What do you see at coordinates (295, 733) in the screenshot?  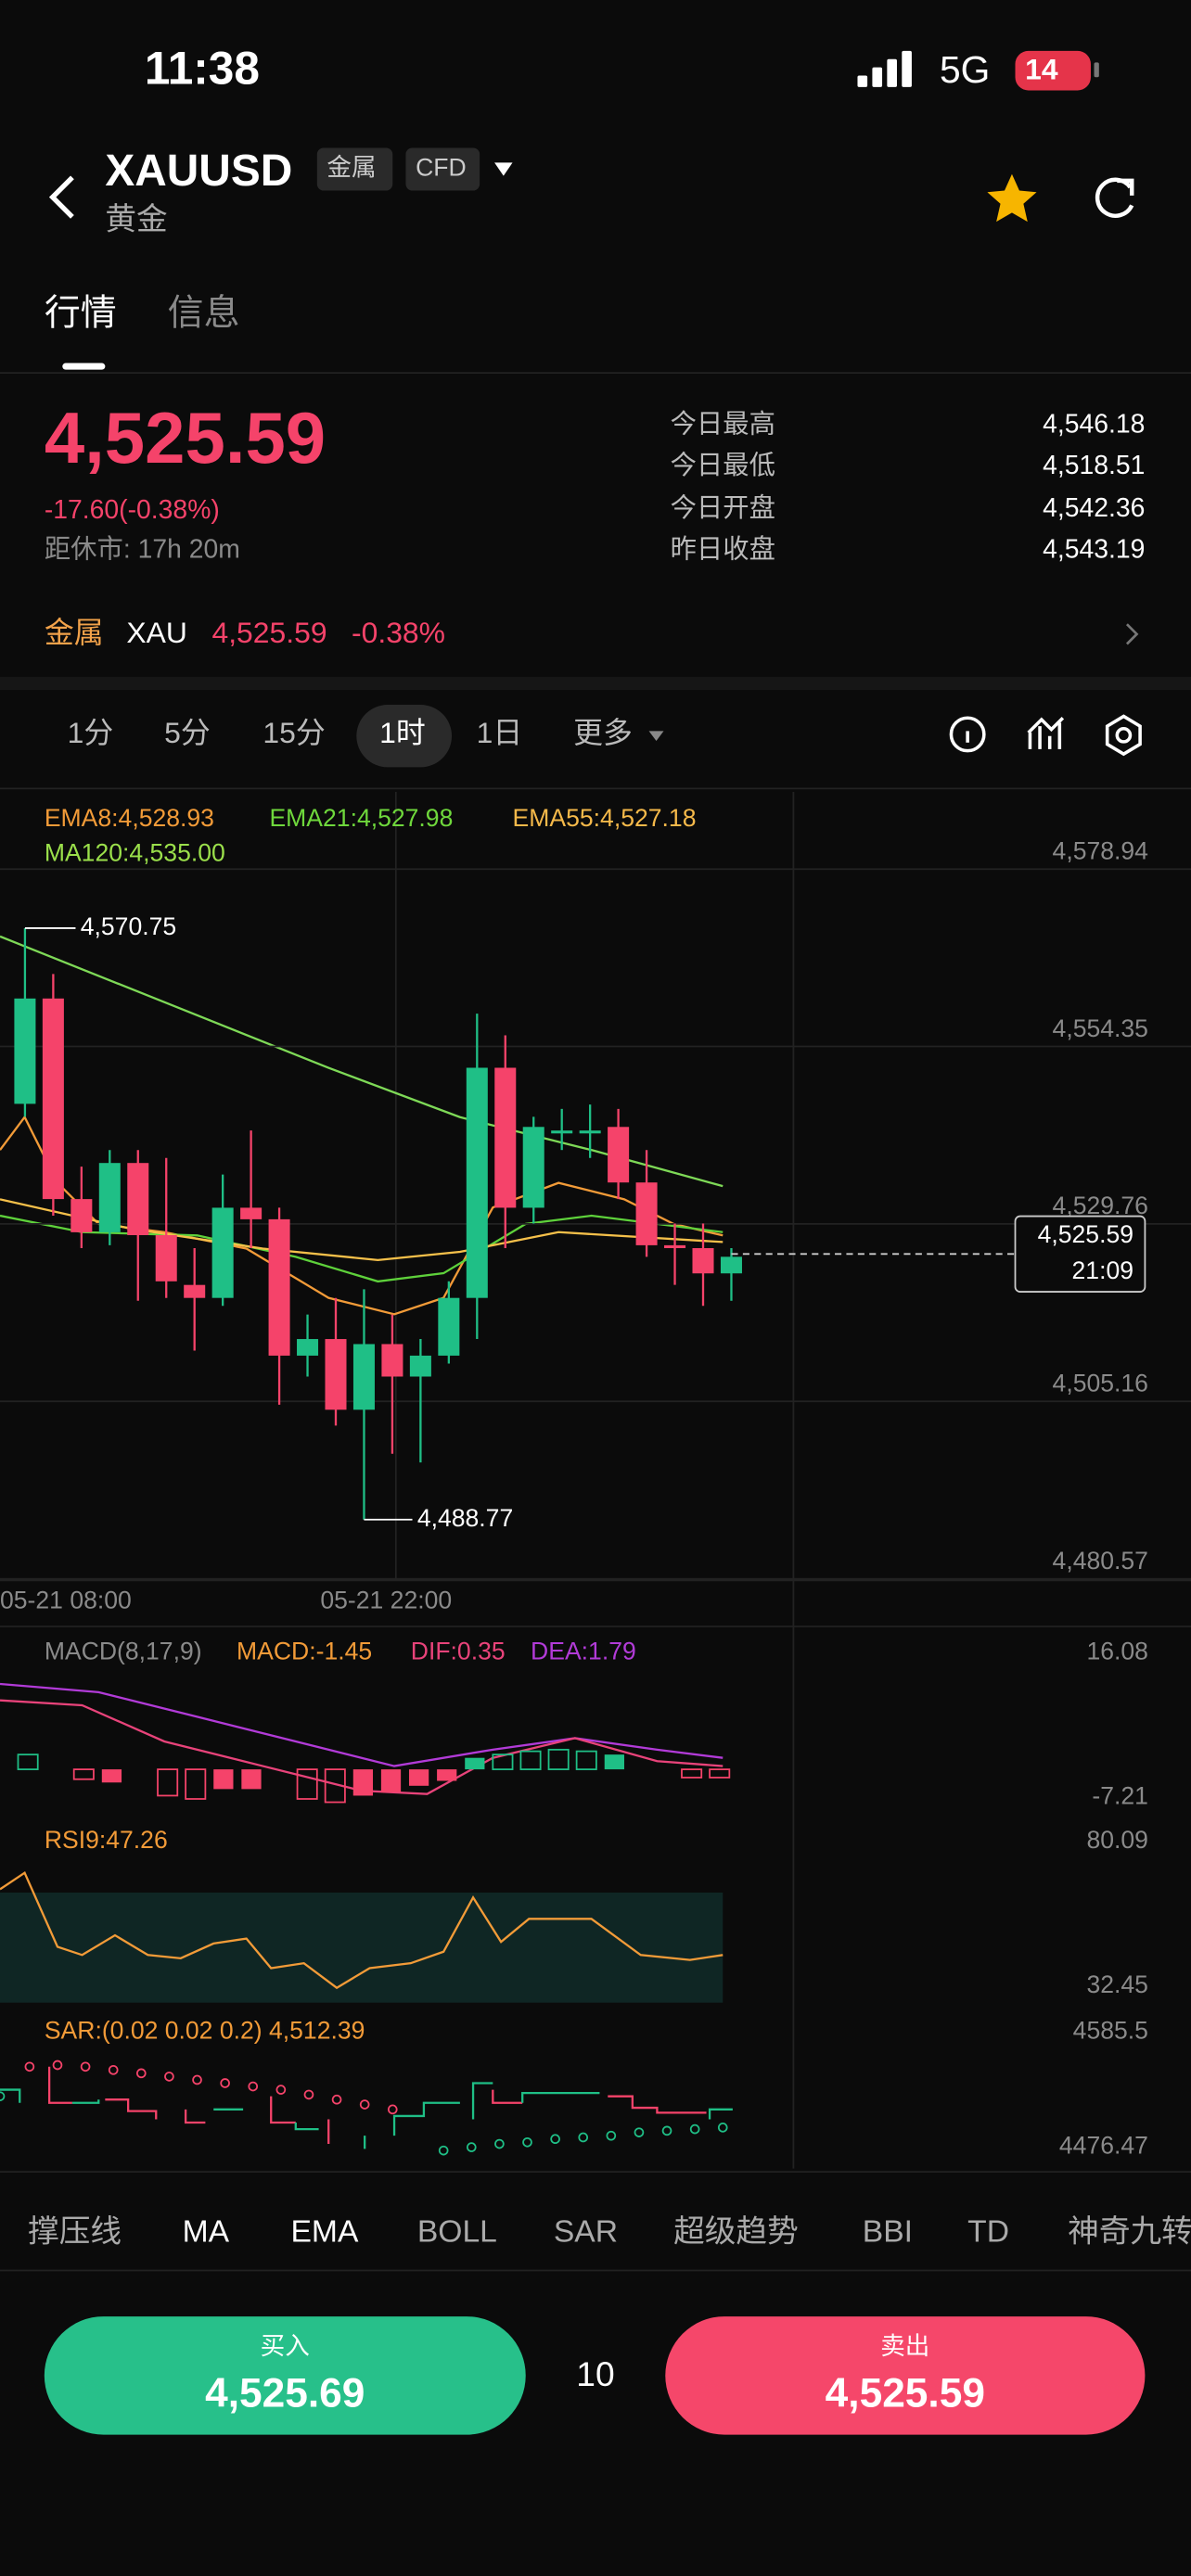 I see `interval: 15分` at bounding box center [295, 733].